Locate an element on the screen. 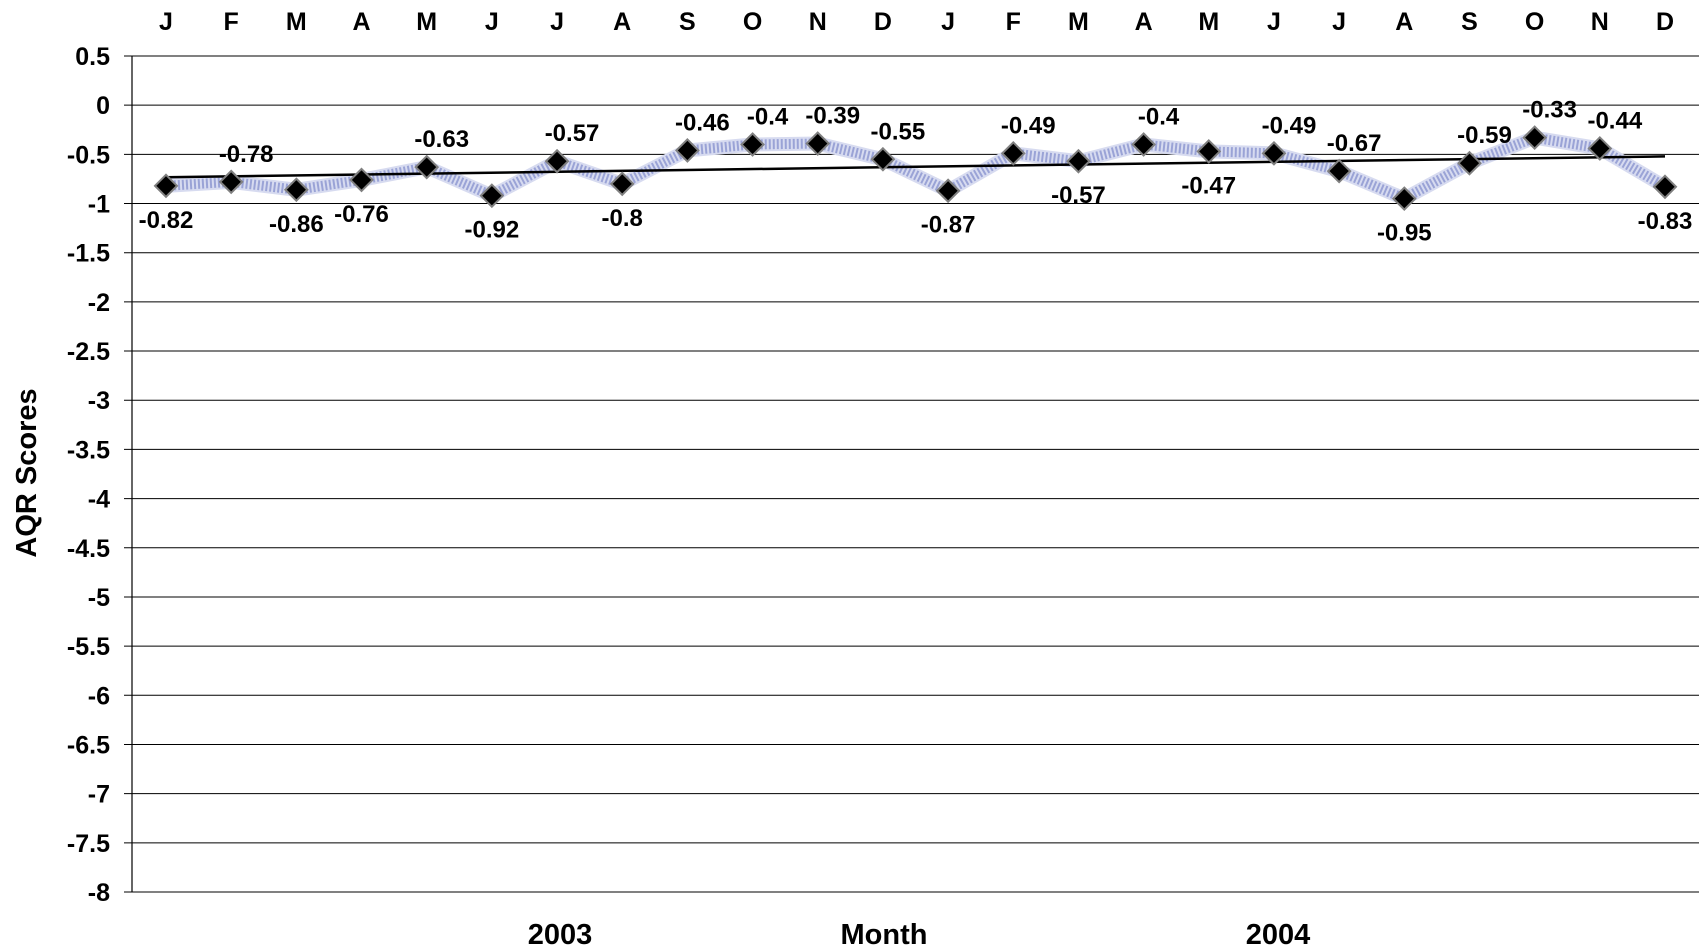  data-label: -0.95 is located at coordinates (1404, 233).